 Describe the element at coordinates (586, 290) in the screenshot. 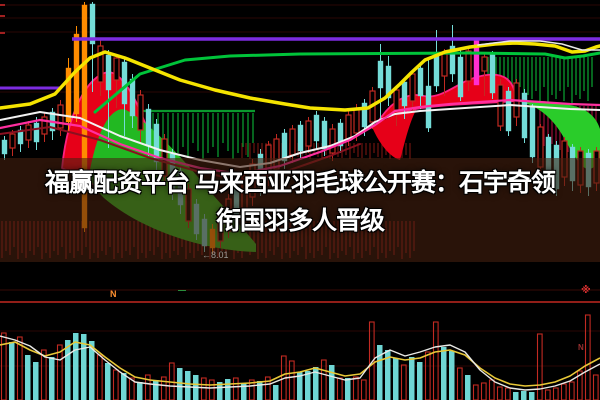

I see `marker-red-glyph: ※` at that location.